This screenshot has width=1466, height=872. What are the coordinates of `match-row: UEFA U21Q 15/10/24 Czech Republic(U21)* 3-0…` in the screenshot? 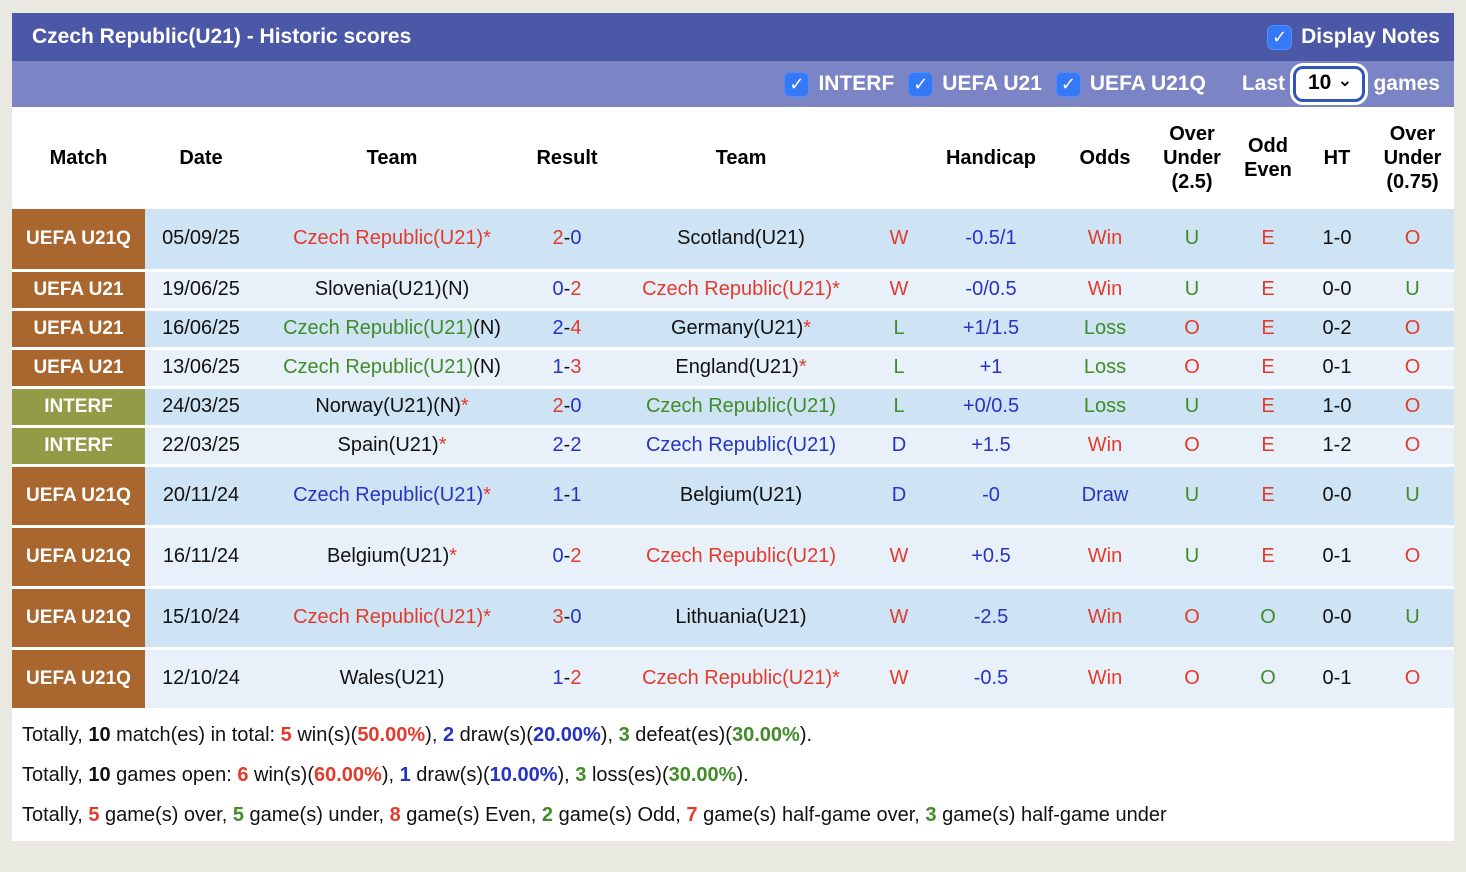 It's located at (733, 618).